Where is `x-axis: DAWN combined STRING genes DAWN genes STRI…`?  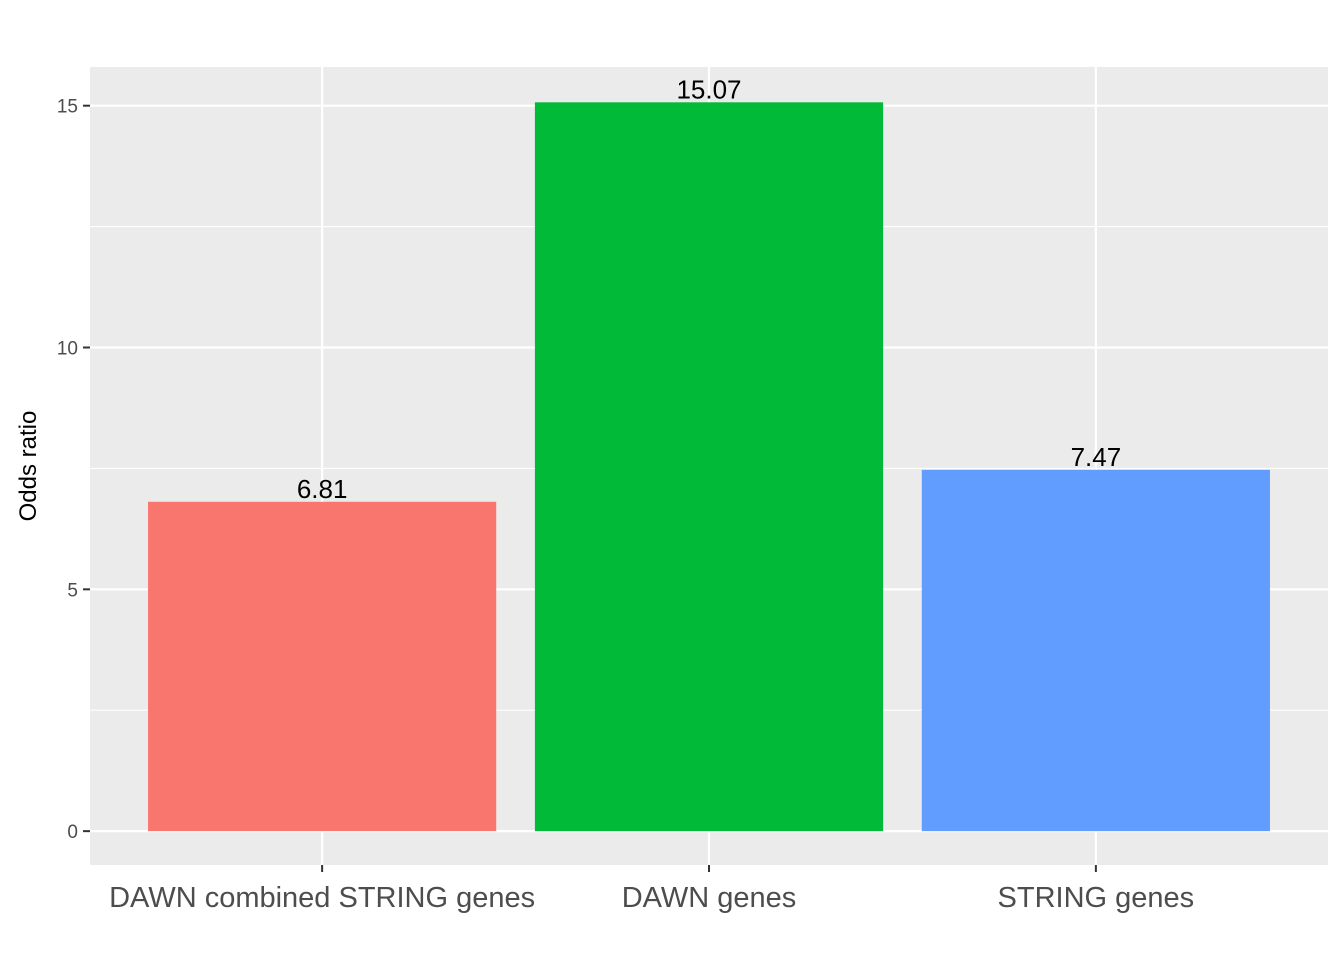
x-axis: DAWN combined STRING genes DAWN genes STRI… is located at coordinates (651, 889).